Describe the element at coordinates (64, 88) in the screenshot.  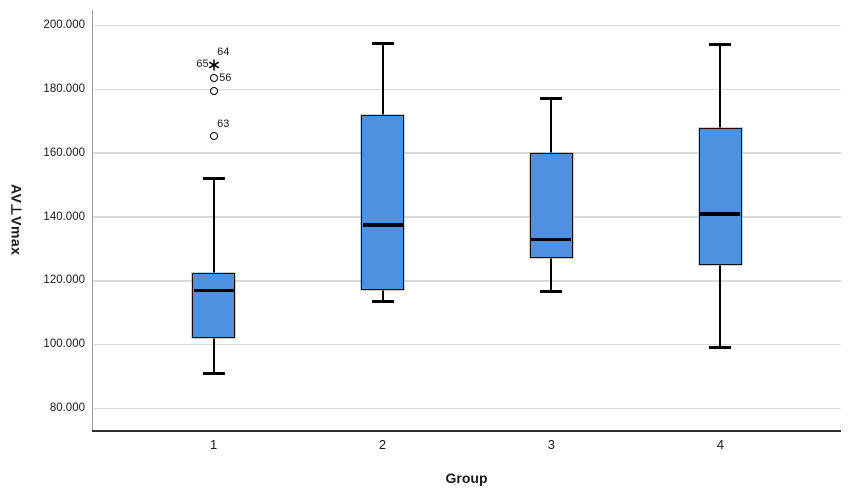
I see `y-tick-label: 180.000` at that location.